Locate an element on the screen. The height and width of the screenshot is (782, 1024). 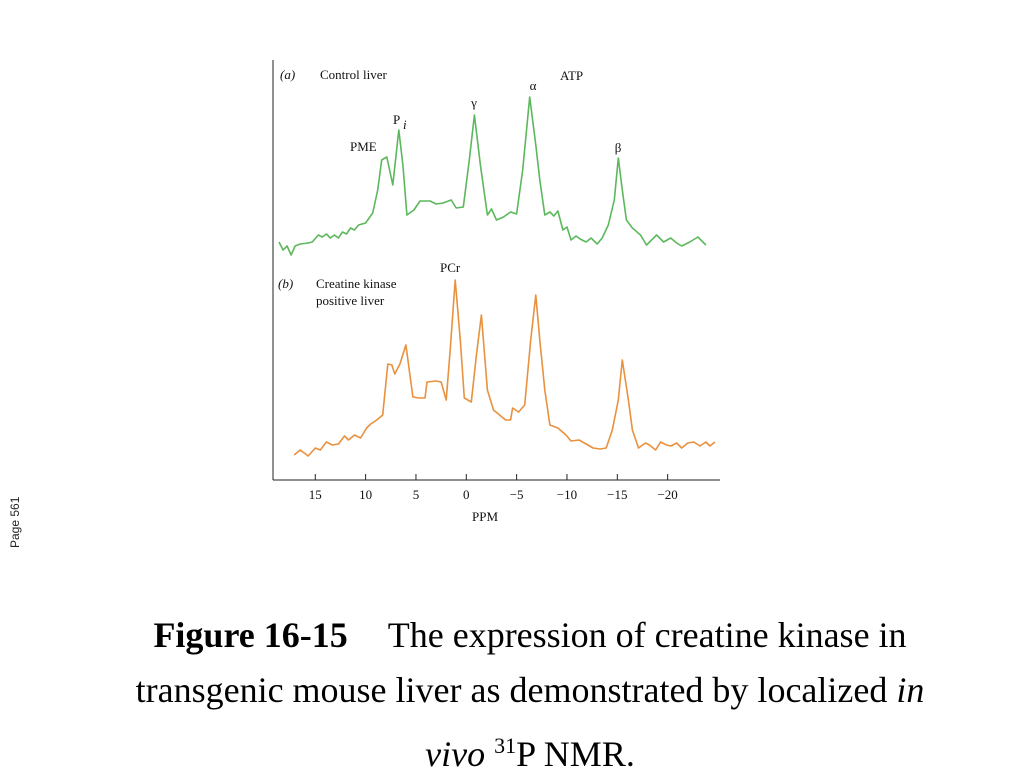
peak-label: γ is located at coordinates (473, 102).